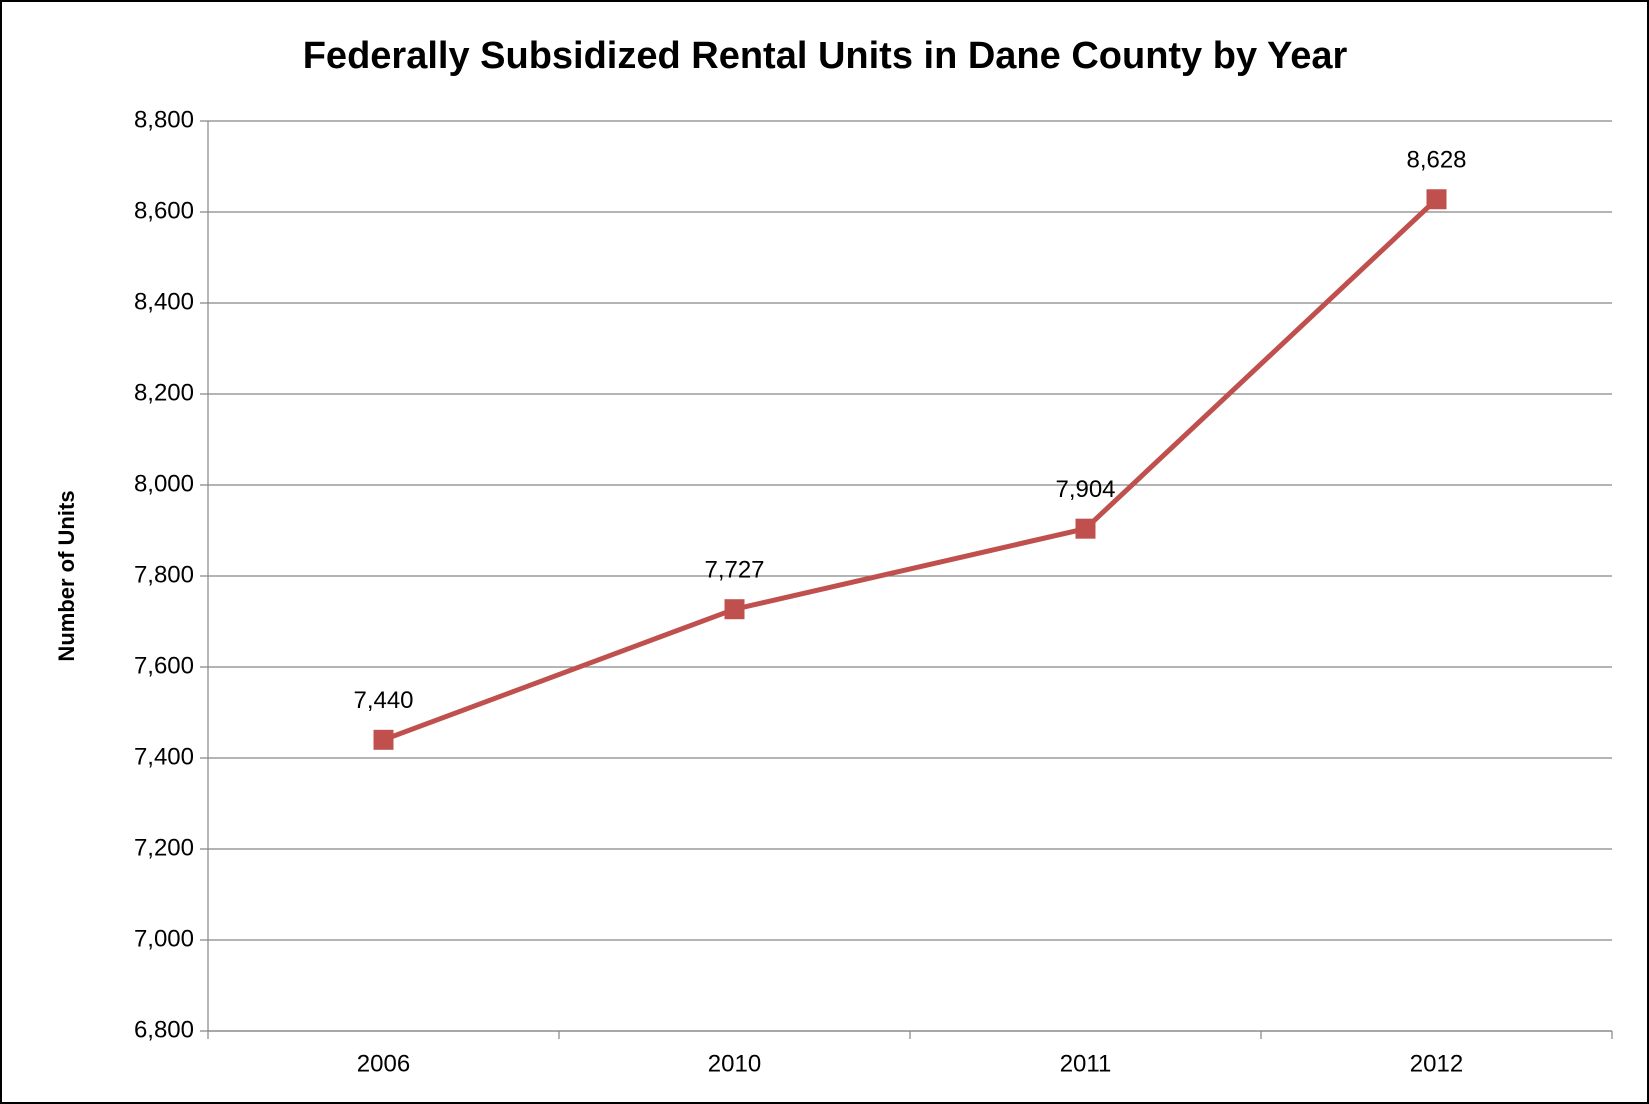 The width and height of the screenshot is (1649, 1104). Describe the element at coordinates (383, 700) in the screenshot. I see `data-label: 7,440` at that location.